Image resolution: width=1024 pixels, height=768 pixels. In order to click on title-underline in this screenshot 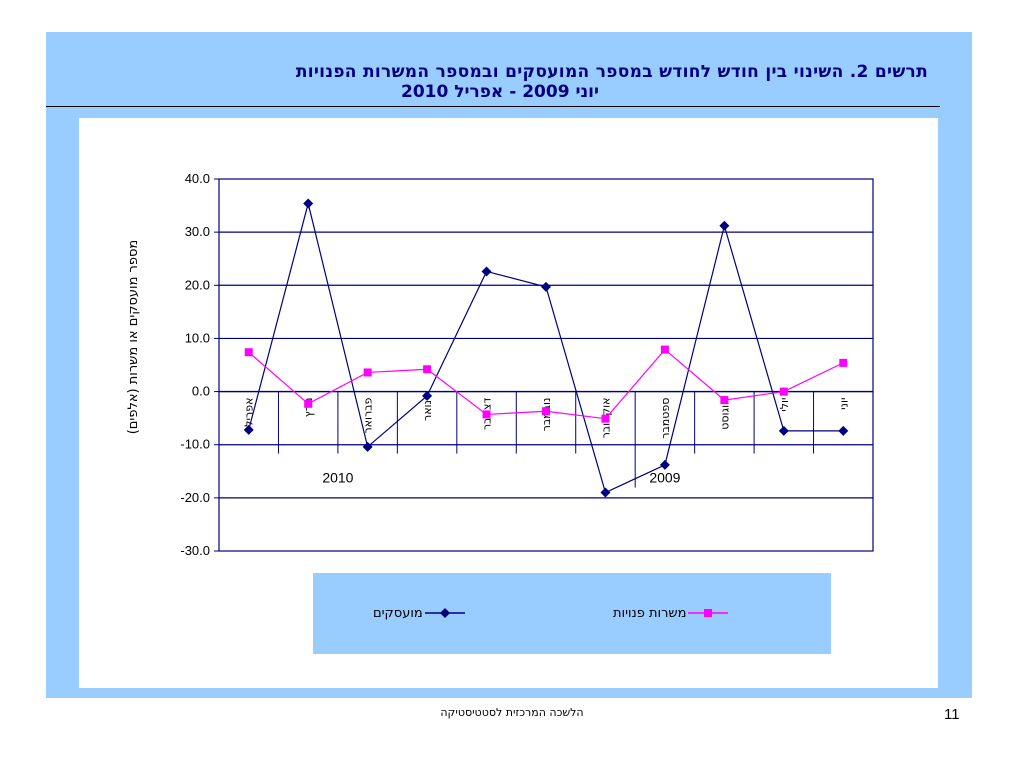, I will do `click(493, 106)`.